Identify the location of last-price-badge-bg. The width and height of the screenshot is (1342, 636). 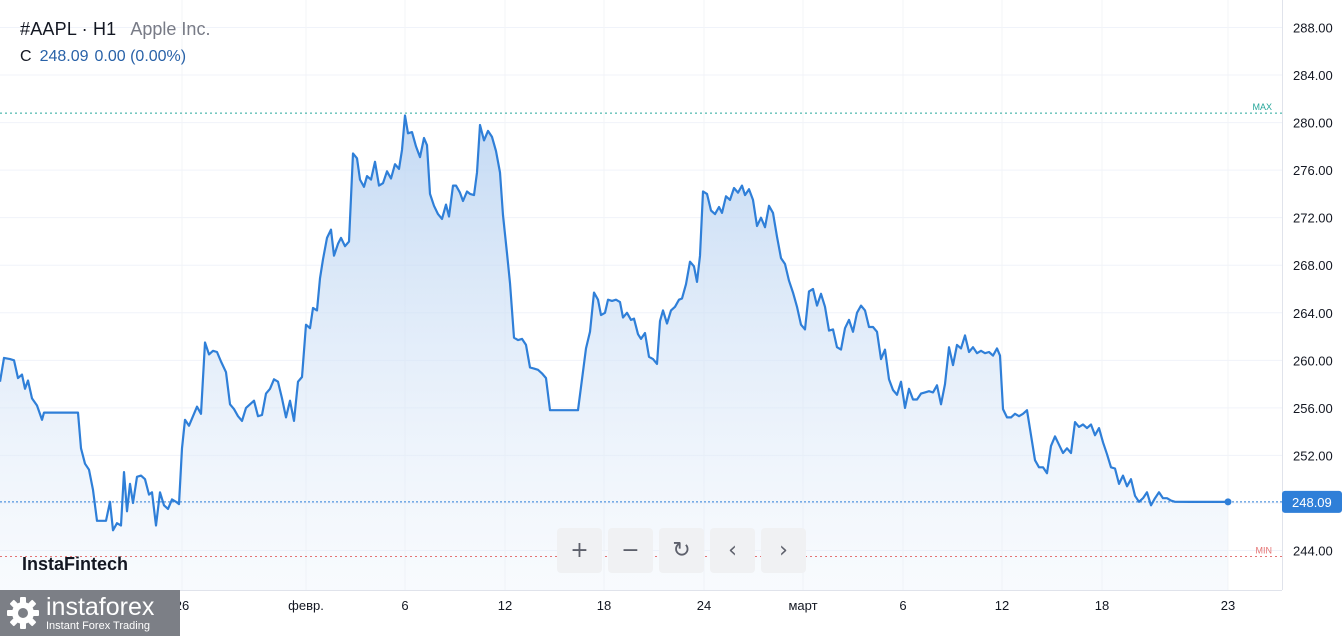
(1312, 501).